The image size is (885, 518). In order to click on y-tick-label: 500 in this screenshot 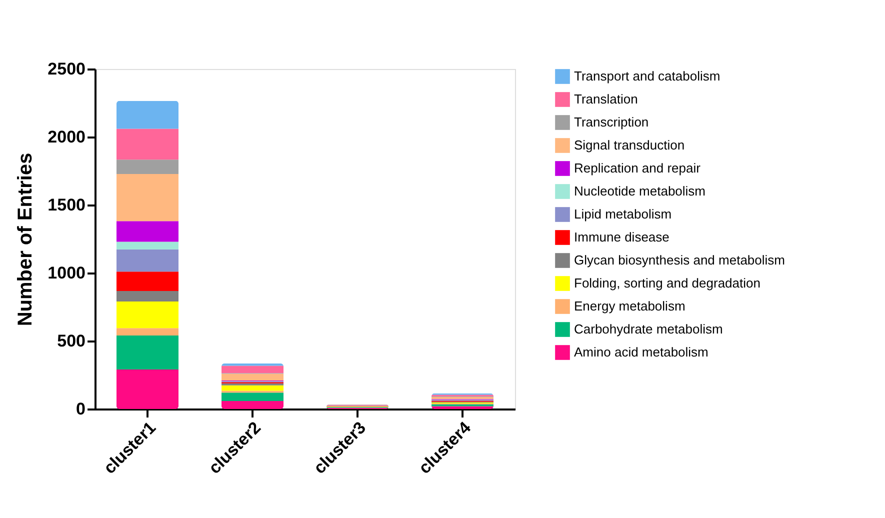, I will do `click(71, 341)`.